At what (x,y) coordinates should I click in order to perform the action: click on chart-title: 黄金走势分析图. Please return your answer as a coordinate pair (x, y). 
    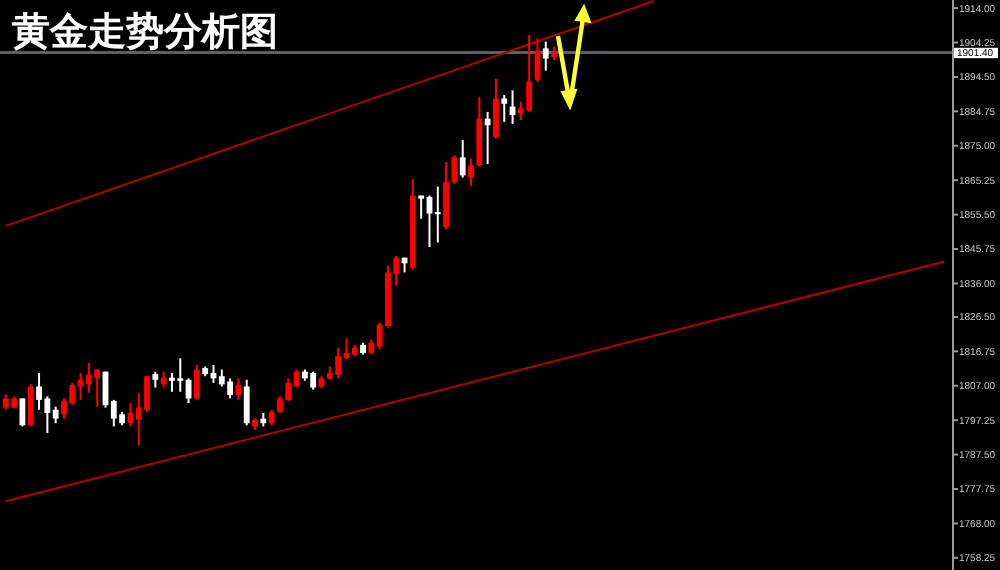
    Looking at the image, I should click on (144, 32).